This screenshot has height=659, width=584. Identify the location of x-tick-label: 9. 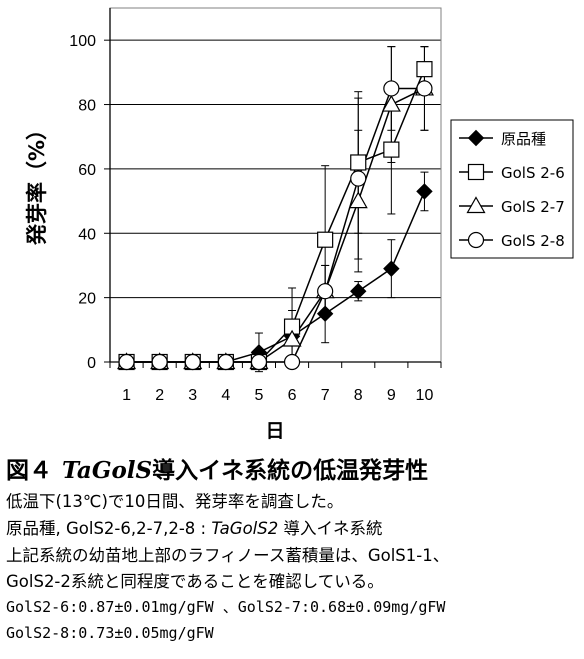
(391, 395).